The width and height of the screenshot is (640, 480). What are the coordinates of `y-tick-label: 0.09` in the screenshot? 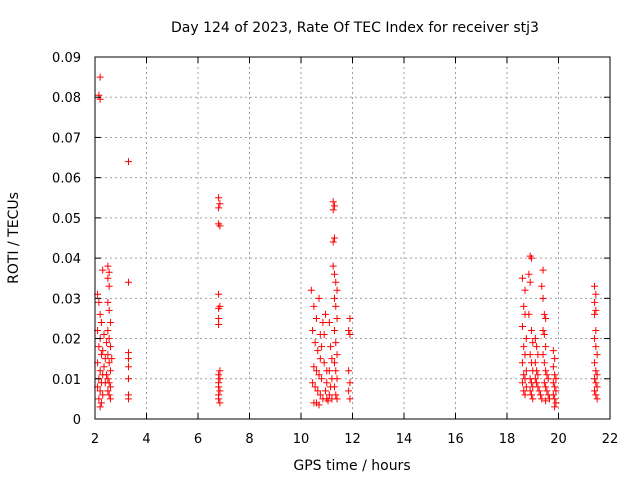 It's located at (66, 58).